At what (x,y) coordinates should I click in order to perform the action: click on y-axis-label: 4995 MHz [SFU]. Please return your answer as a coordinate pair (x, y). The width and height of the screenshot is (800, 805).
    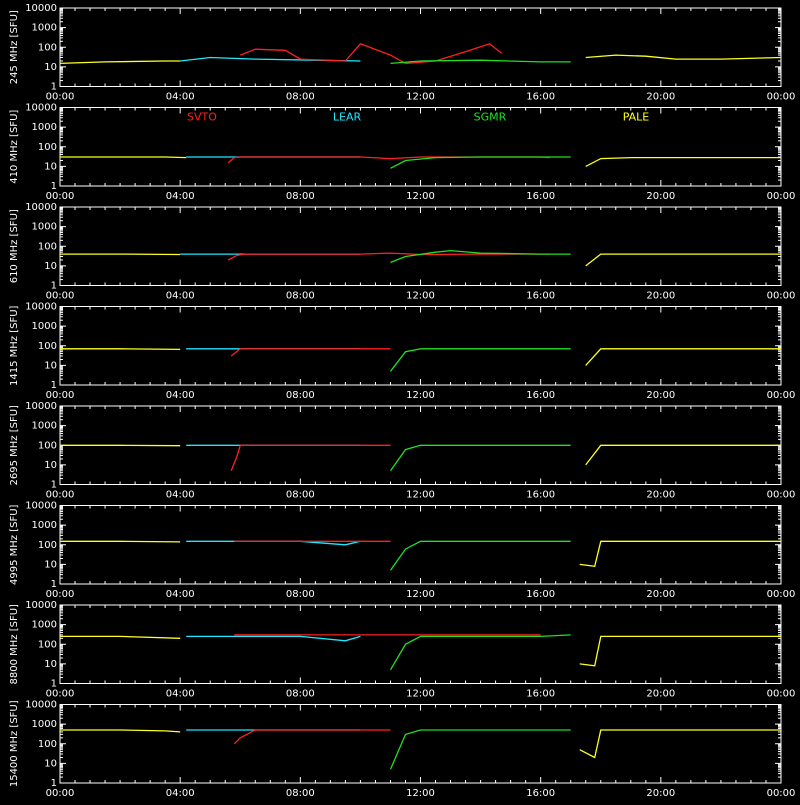
    Looking at the image, I should click on (14, 544).